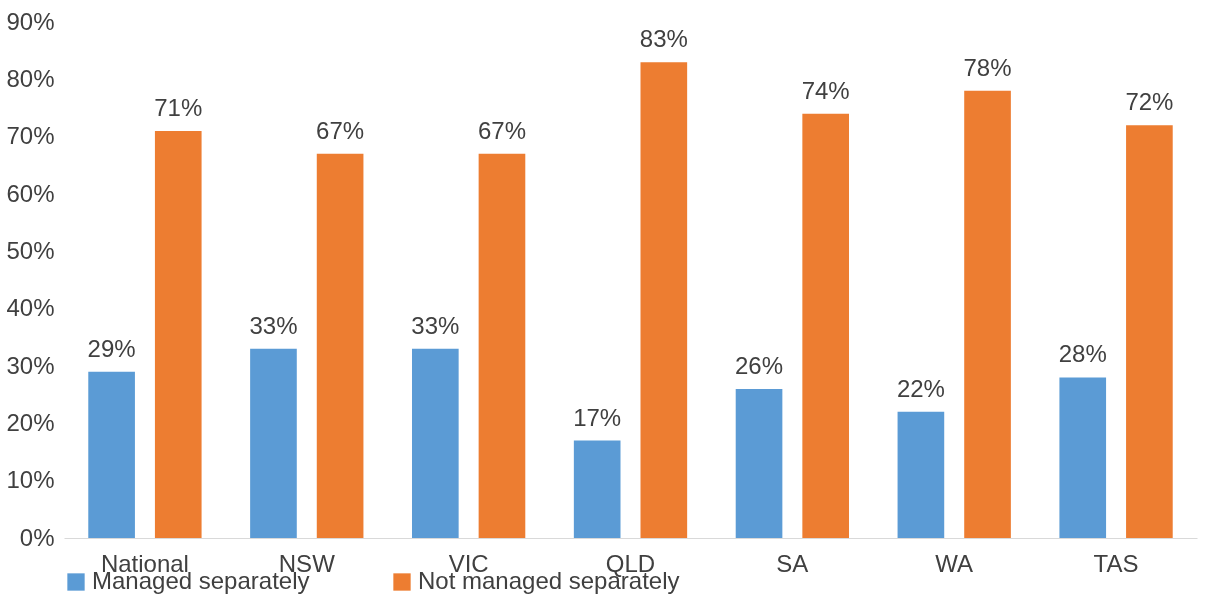  I want to click on y-tick-label: 80%, so click(30, 78).